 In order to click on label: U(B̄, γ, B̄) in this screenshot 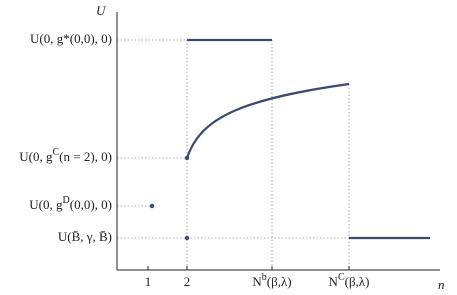, I will do `click(85, 236)`.